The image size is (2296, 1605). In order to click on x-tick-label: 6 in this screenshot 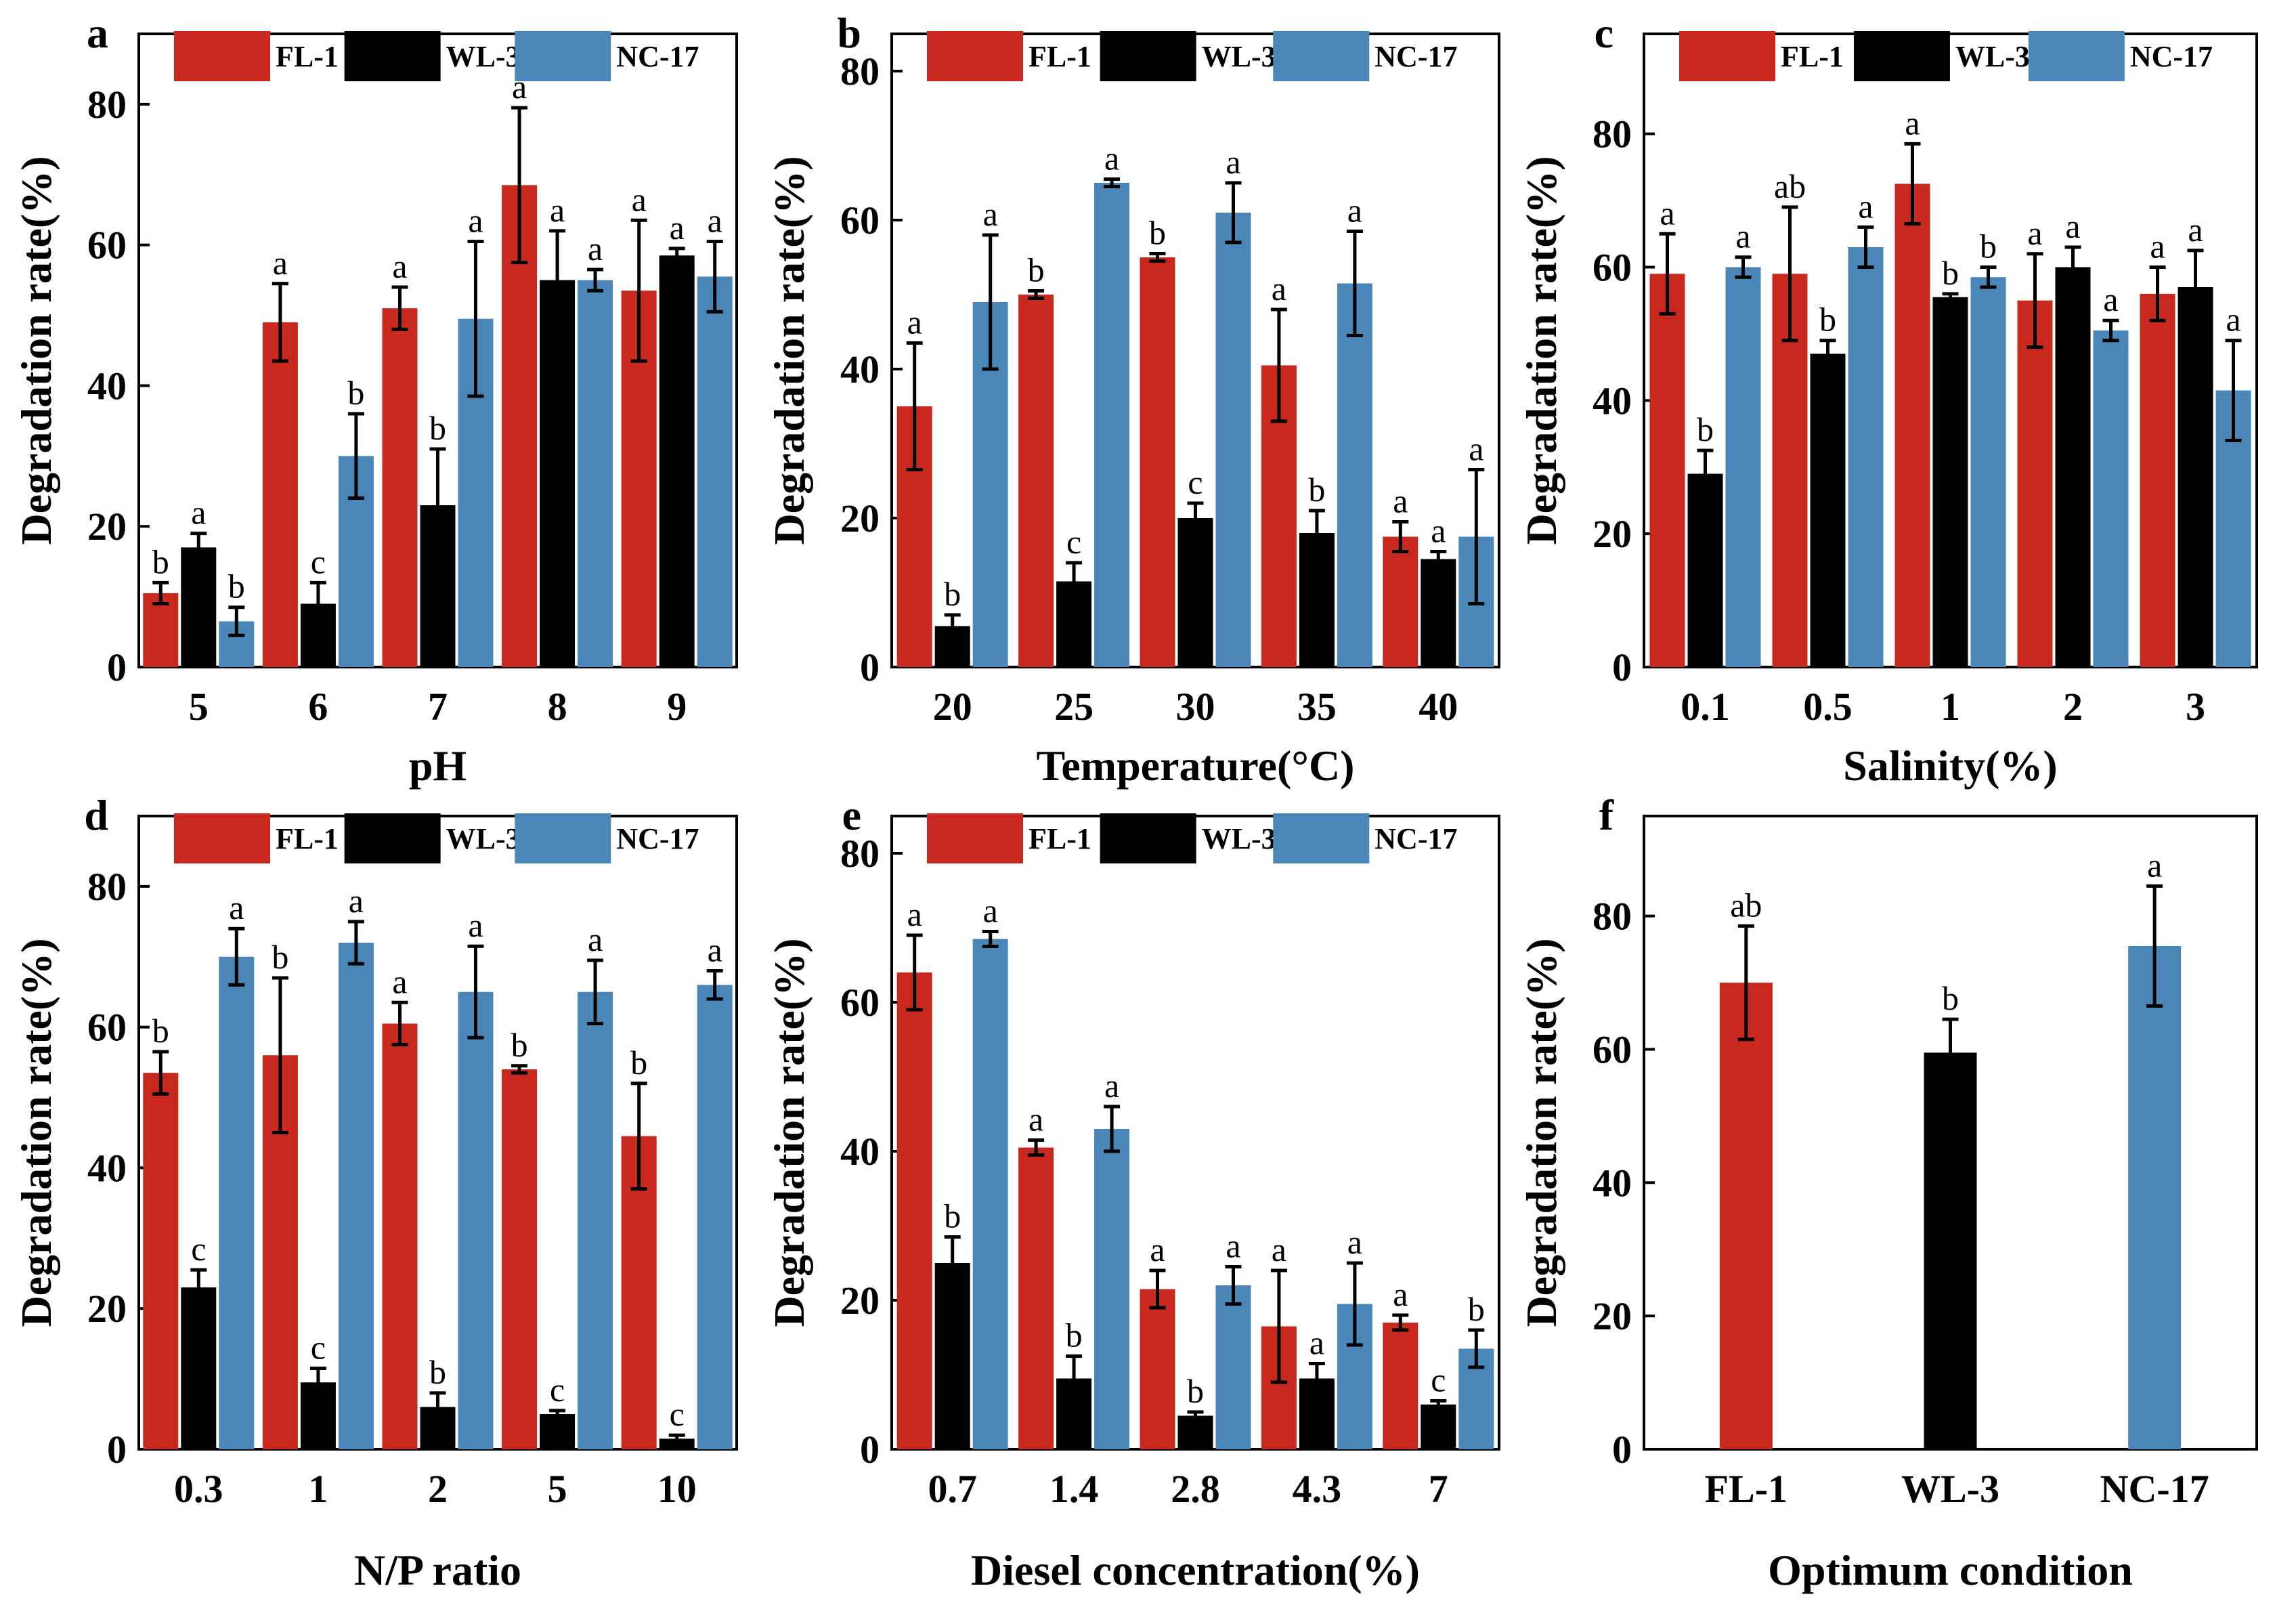, I will do `click(318, 707)`.